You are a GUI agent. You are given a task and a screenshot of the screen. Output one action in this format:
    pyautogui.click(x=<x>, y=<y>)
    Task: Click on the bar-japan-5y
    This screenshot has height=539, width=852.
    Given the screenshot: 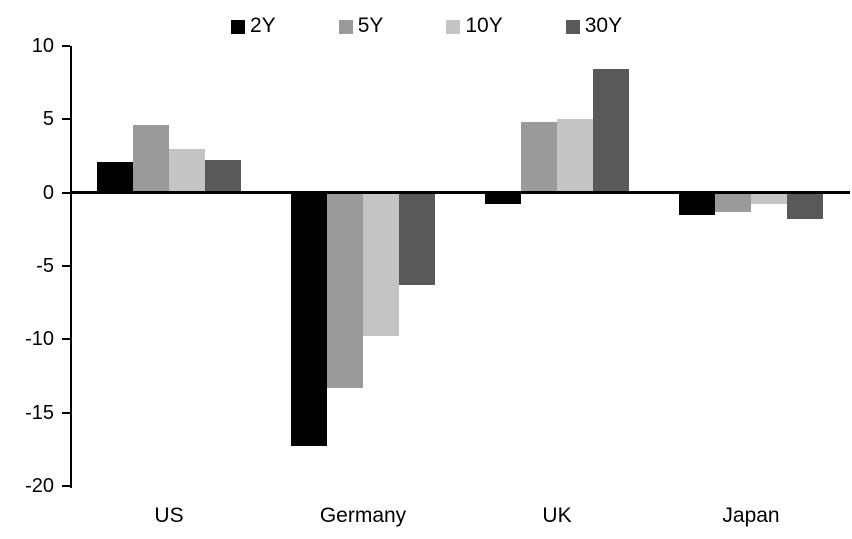 What is the action you would take?
    pyautogui.click(x=733, y=202)
    